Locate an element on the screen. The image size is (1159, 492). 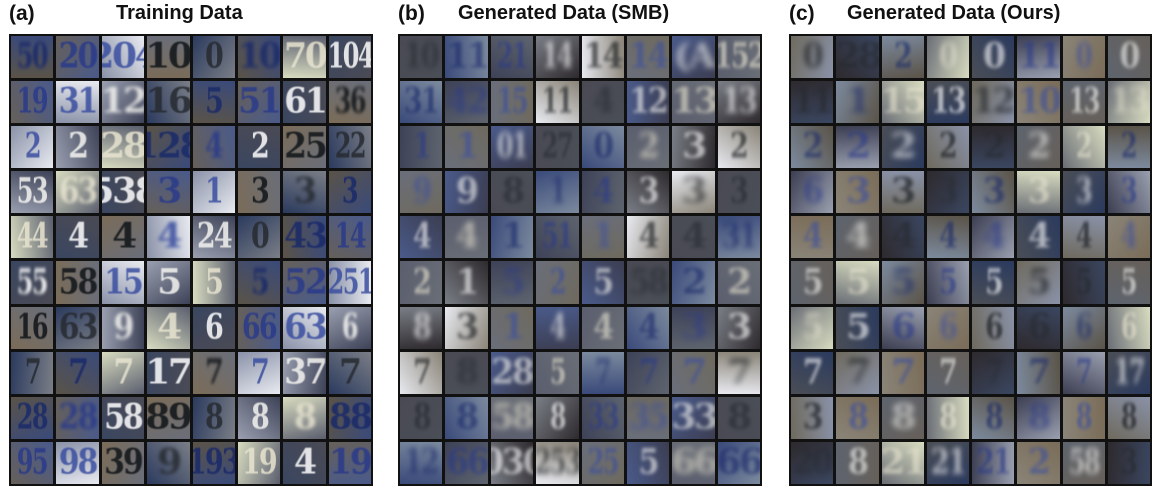
panel-label: (a) is located at coordinates (22, 13).